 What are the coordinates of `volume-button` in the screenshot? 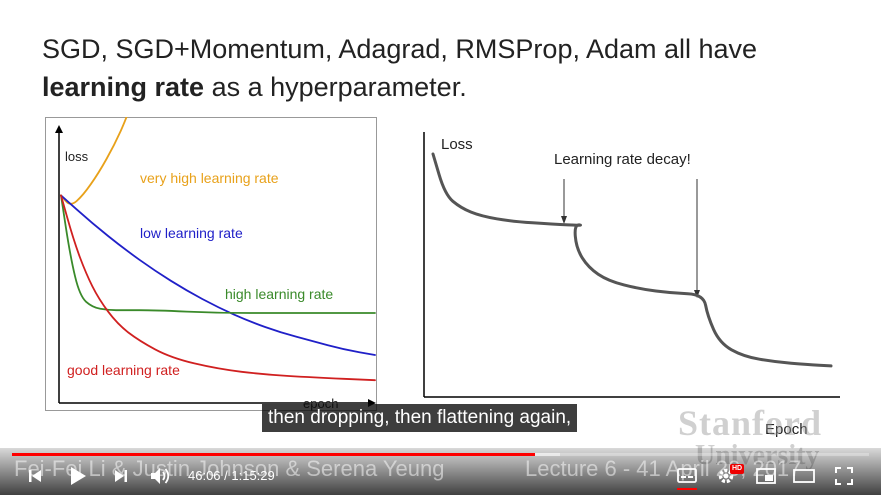 It's located at (161, 476).